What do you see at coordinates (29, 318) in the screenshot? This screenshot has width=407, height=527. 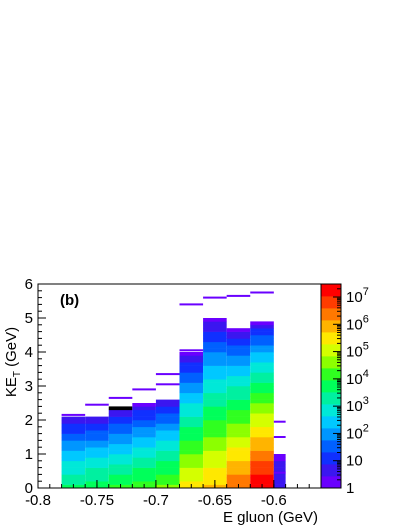 I see `y-tick-label: 5` at bounding box center [29, 318].